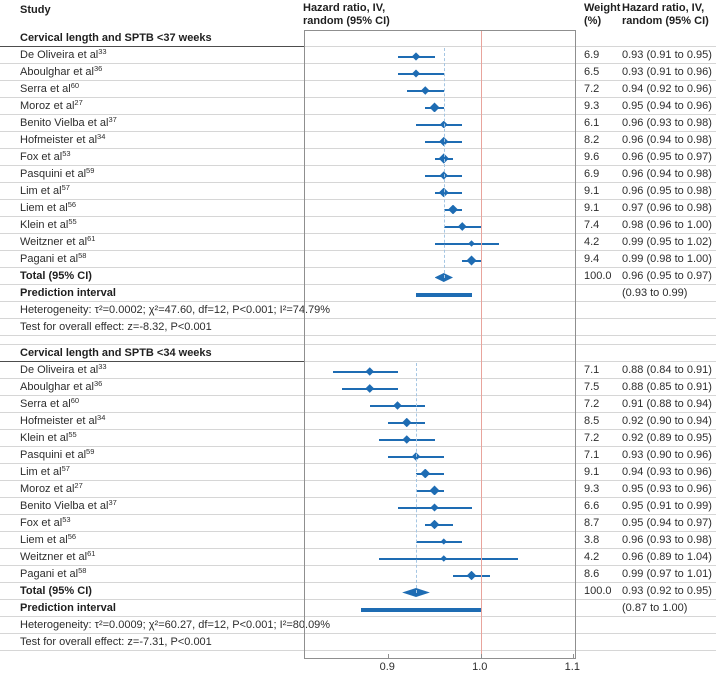  What do you see at coordinates (358, 225) in the screenshot?
I see `study-row: Klein et al55 7.4 0.98 (0.96 to 1.00)` at bounding box center [358, 225].